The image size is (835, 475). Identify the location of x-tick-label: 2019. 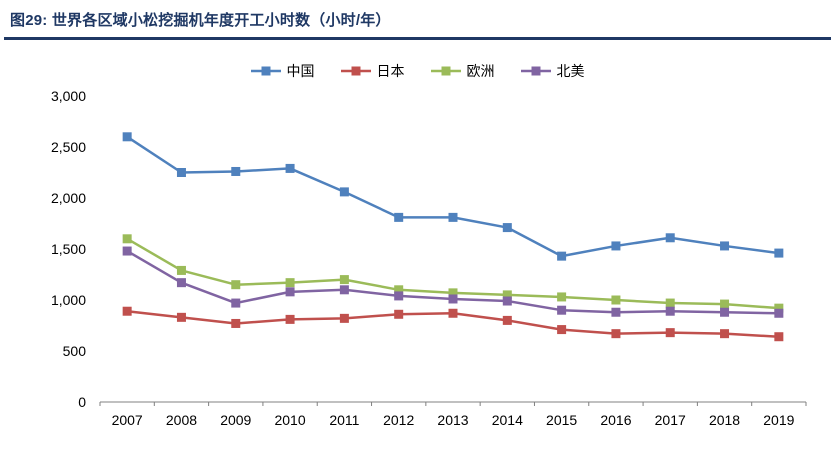
(778, 420).